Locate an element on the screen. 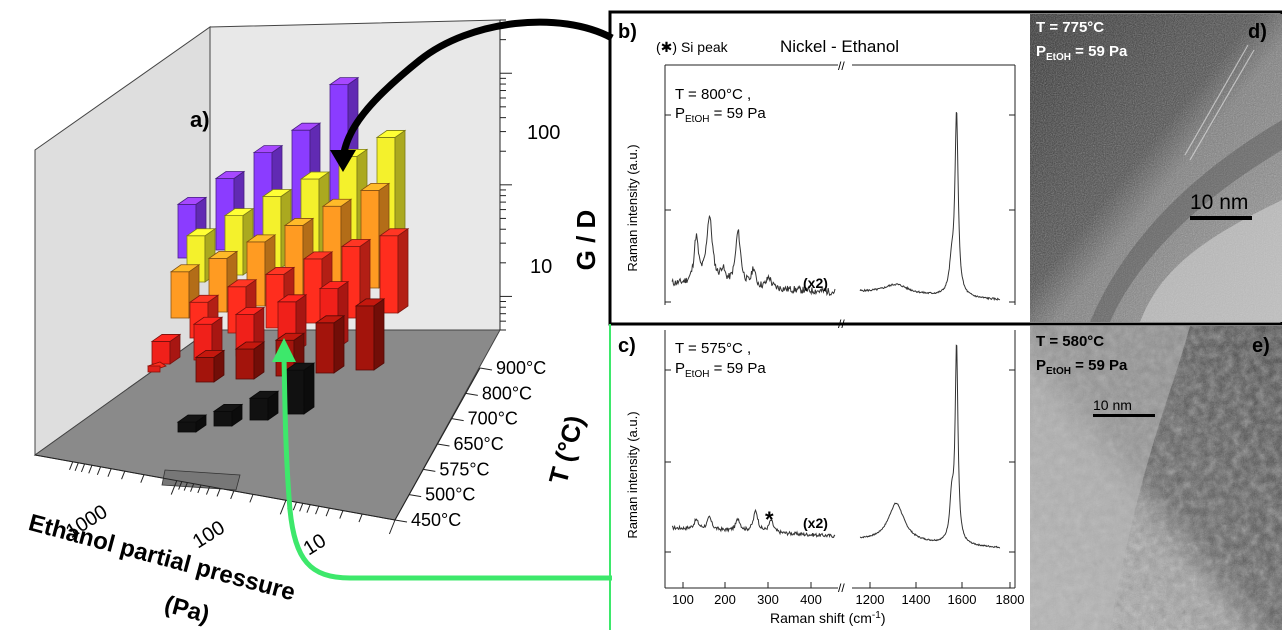 The height and width of the screenshot is (630, 1282). spectrum-b-low is located at coordinates (753, 255).